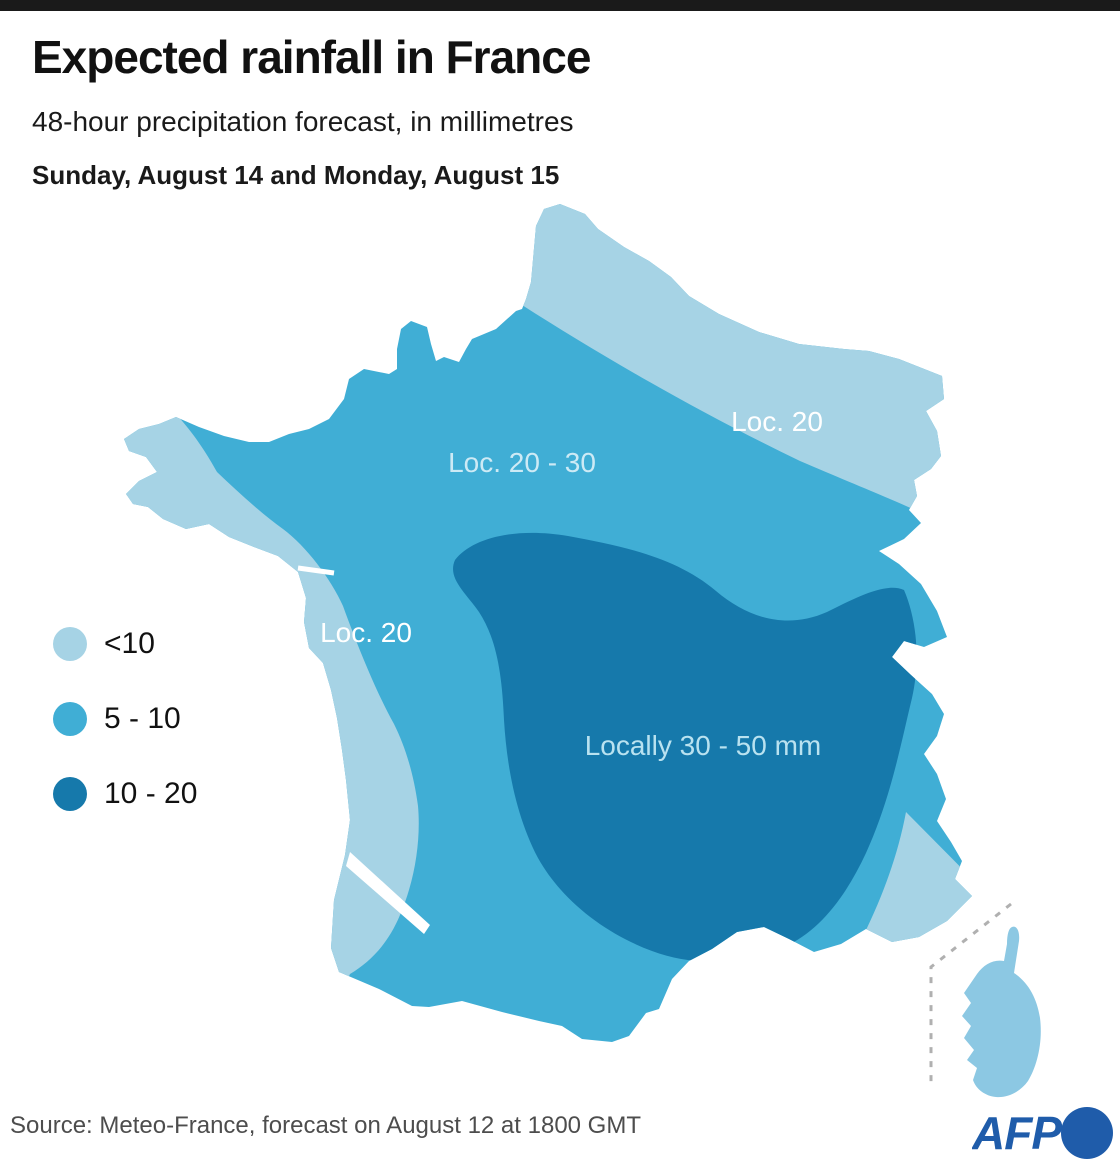 Image resolution: width=1120 pixels, height=1164 pixels. Describe the element at coordinates (296, 175) in the screenshot. I see `forecast-date-line: Sunday, August 14 and Monday, August 15` at that location.